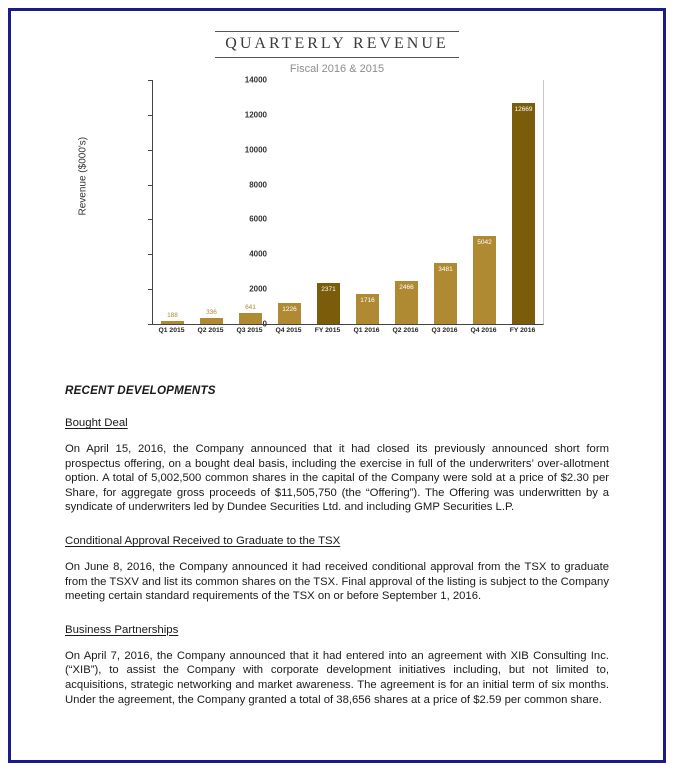 The height and width of the screenshot is (774, 677). I want to click on bar-value-label: 5042, so click(484, 242).